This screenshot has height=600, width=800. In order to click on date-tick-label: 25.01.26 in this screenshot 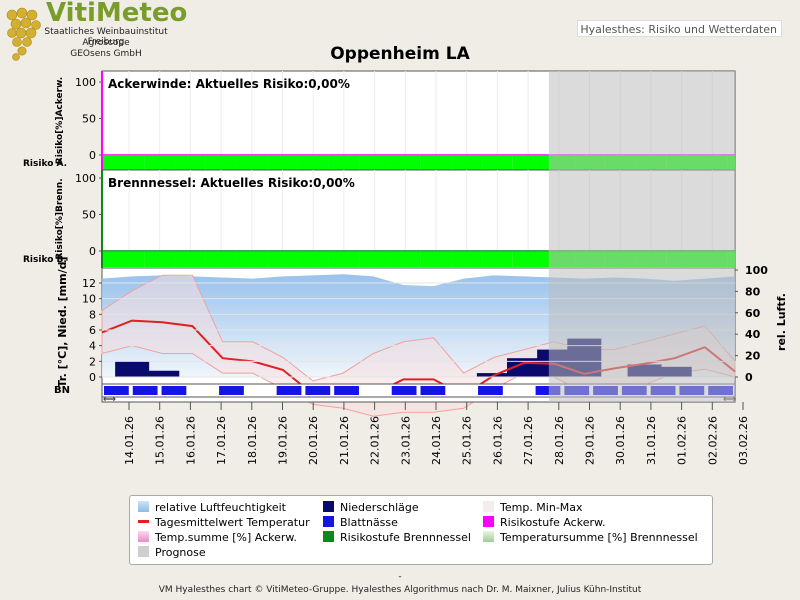, I will do `click(467, 440)`.